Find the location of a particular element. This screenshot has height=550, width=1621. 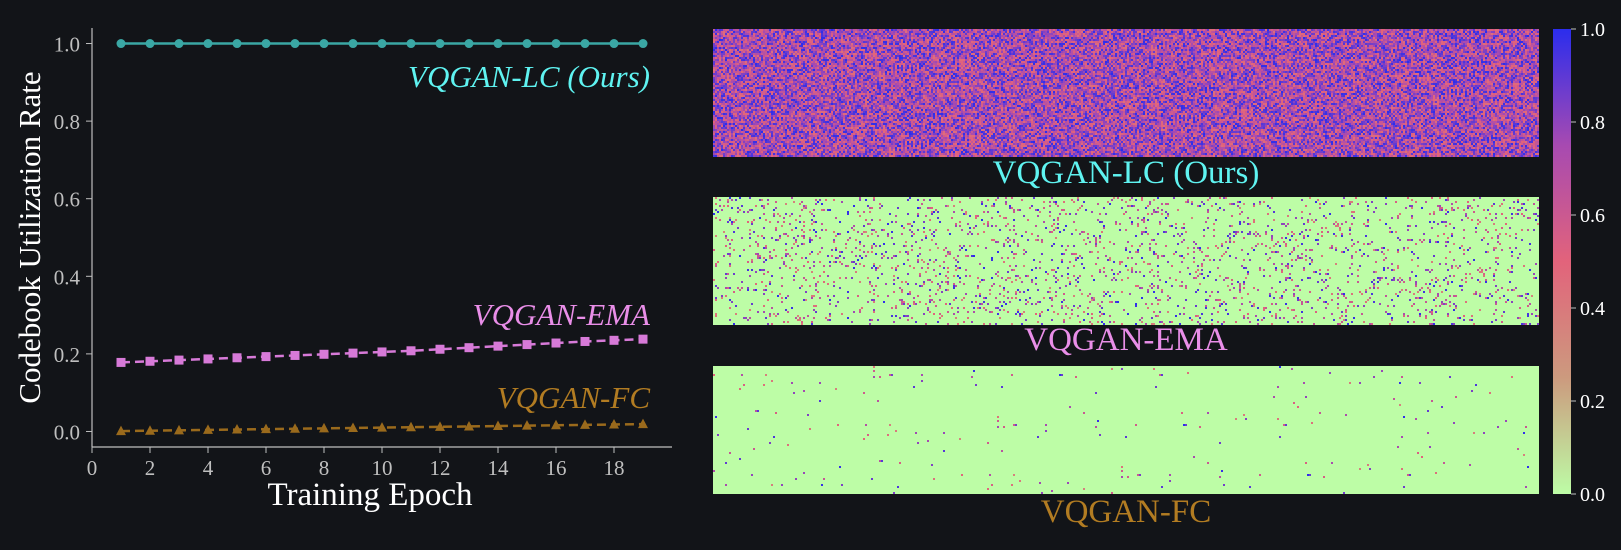

colorbar-tick-label: 1.0 is located at coordinates (1592, 30).